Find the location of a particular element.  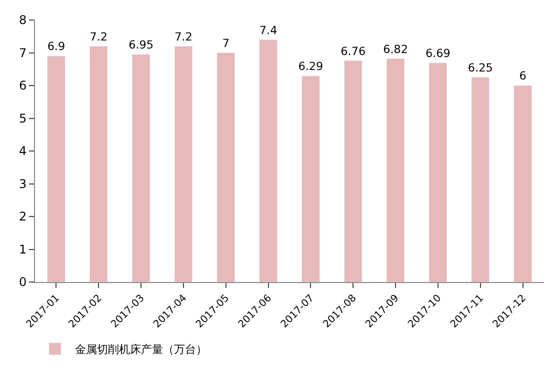

text: 7 is located at coordinates (226, 43).